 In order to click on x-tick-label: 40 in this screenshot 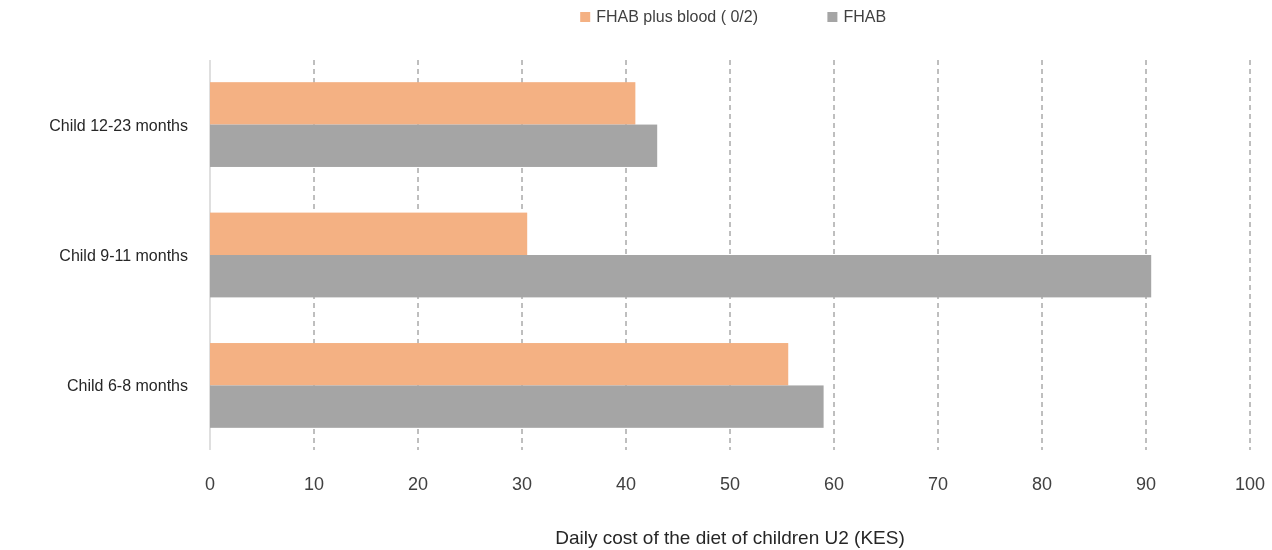, I will do `click(626, 484)`.